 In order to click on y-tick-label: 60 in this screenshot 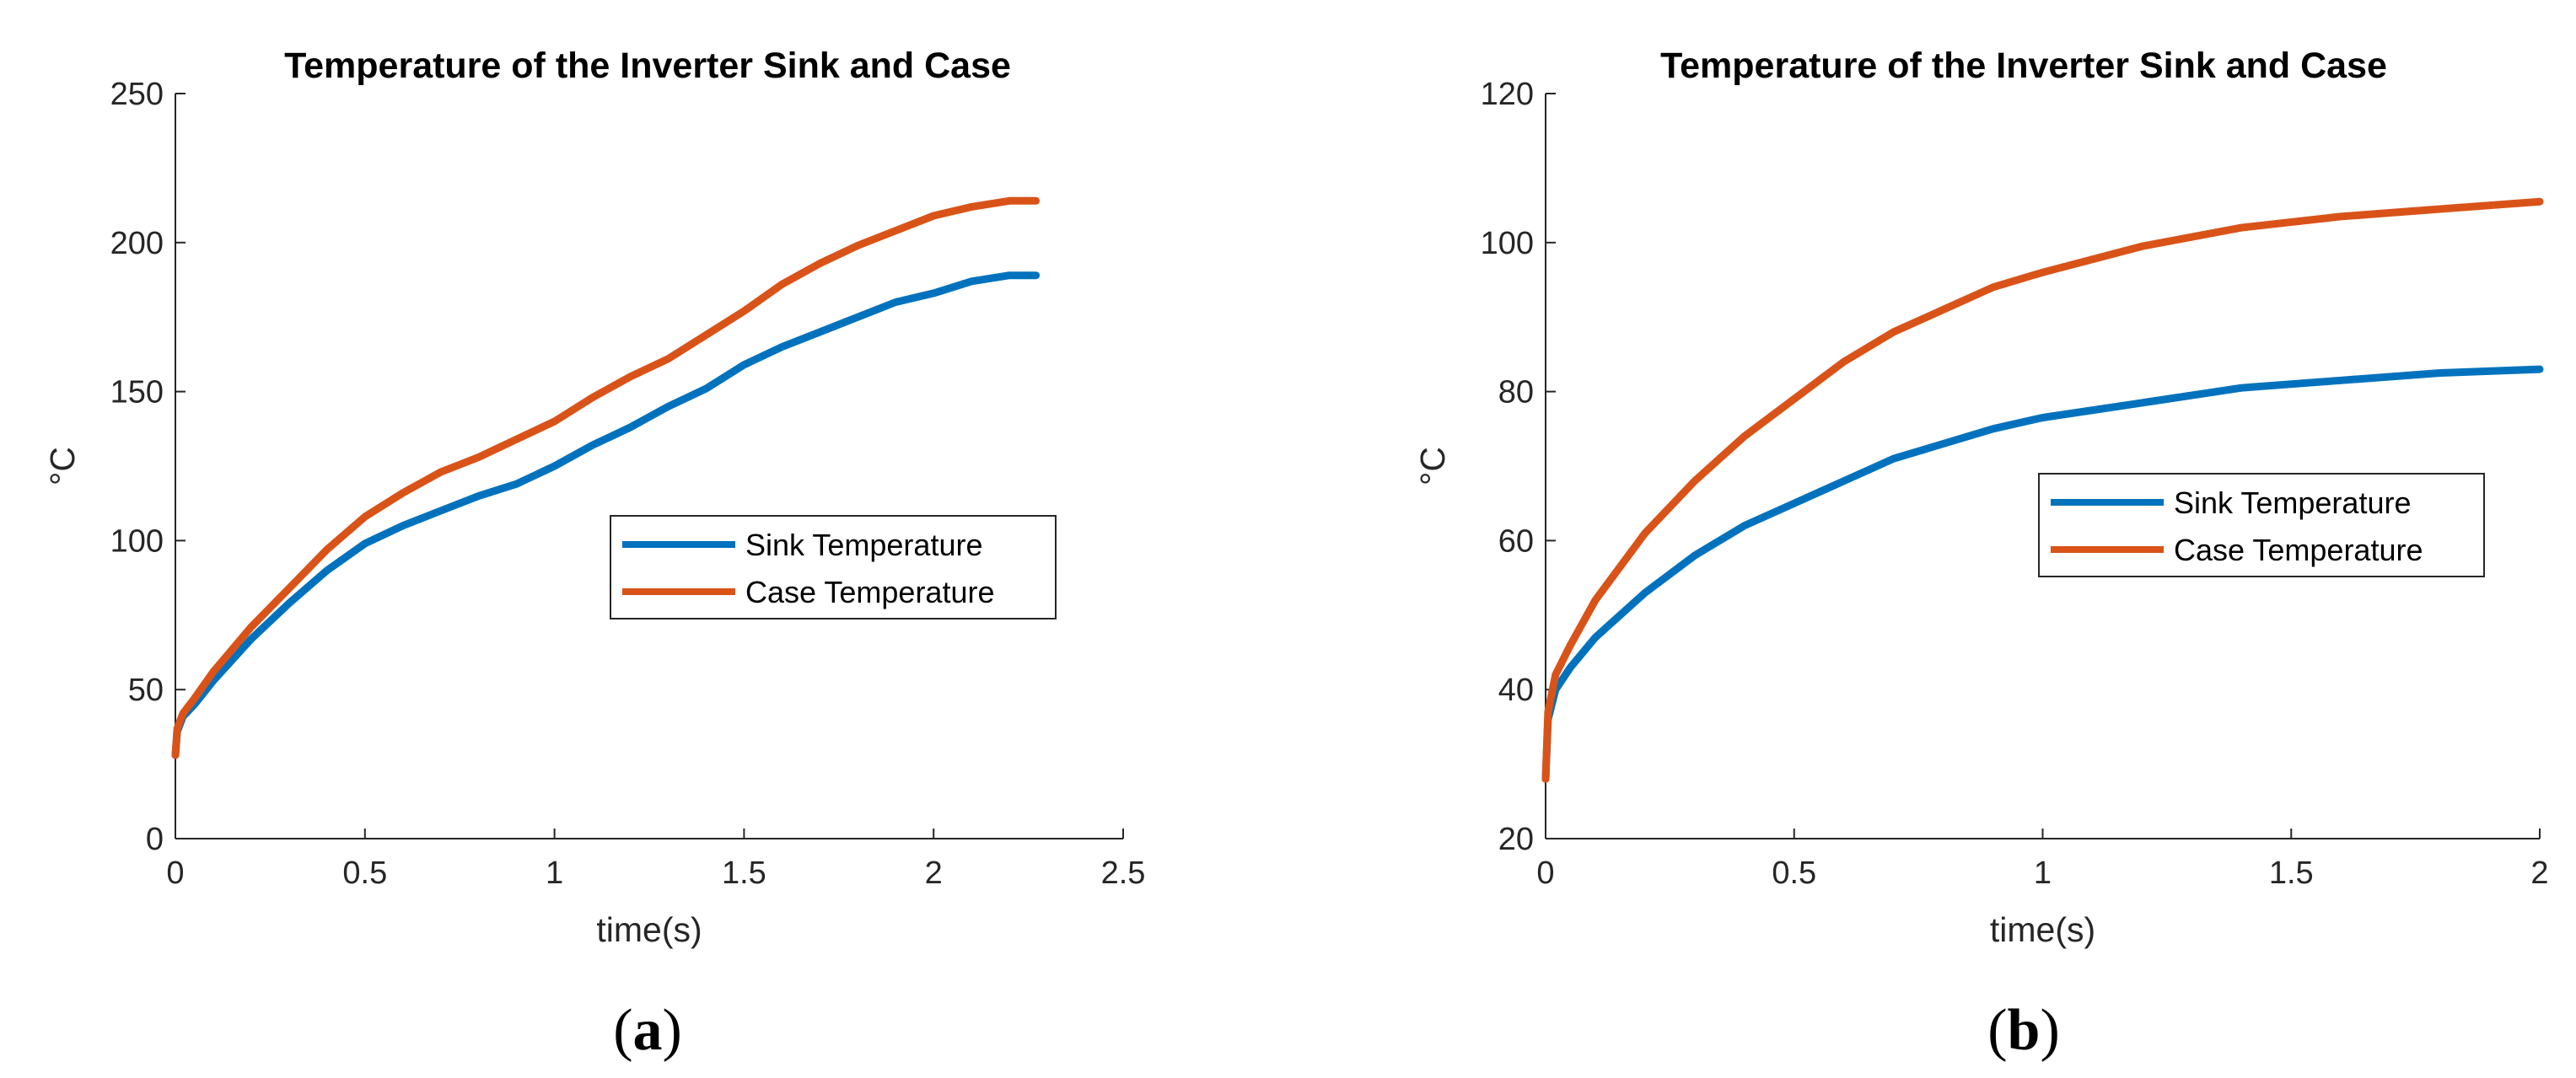, I will do `click(1516, 541)`.